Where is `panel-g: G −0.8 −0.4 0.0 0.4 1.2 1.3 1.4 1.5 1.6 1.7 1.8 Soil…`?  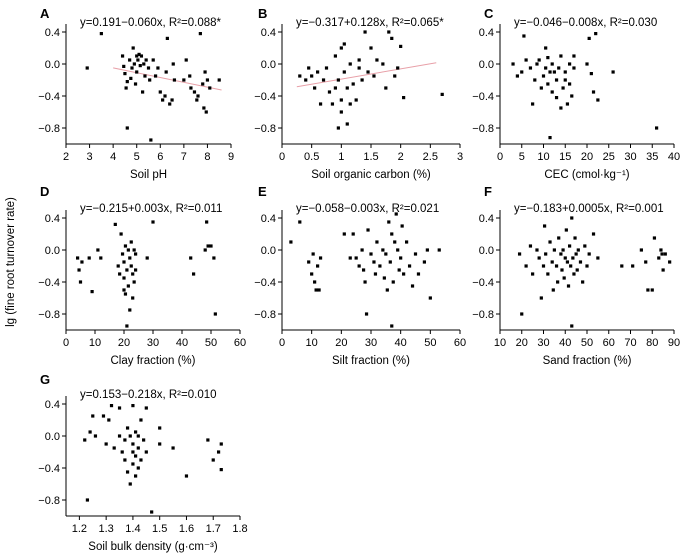 panel-g: G −0.8 −0.4 0.0 0.4 1.2 1.3 1.4 1.5 1.6 1.7 1.8 Soil… is located at coordinates (142, 462).